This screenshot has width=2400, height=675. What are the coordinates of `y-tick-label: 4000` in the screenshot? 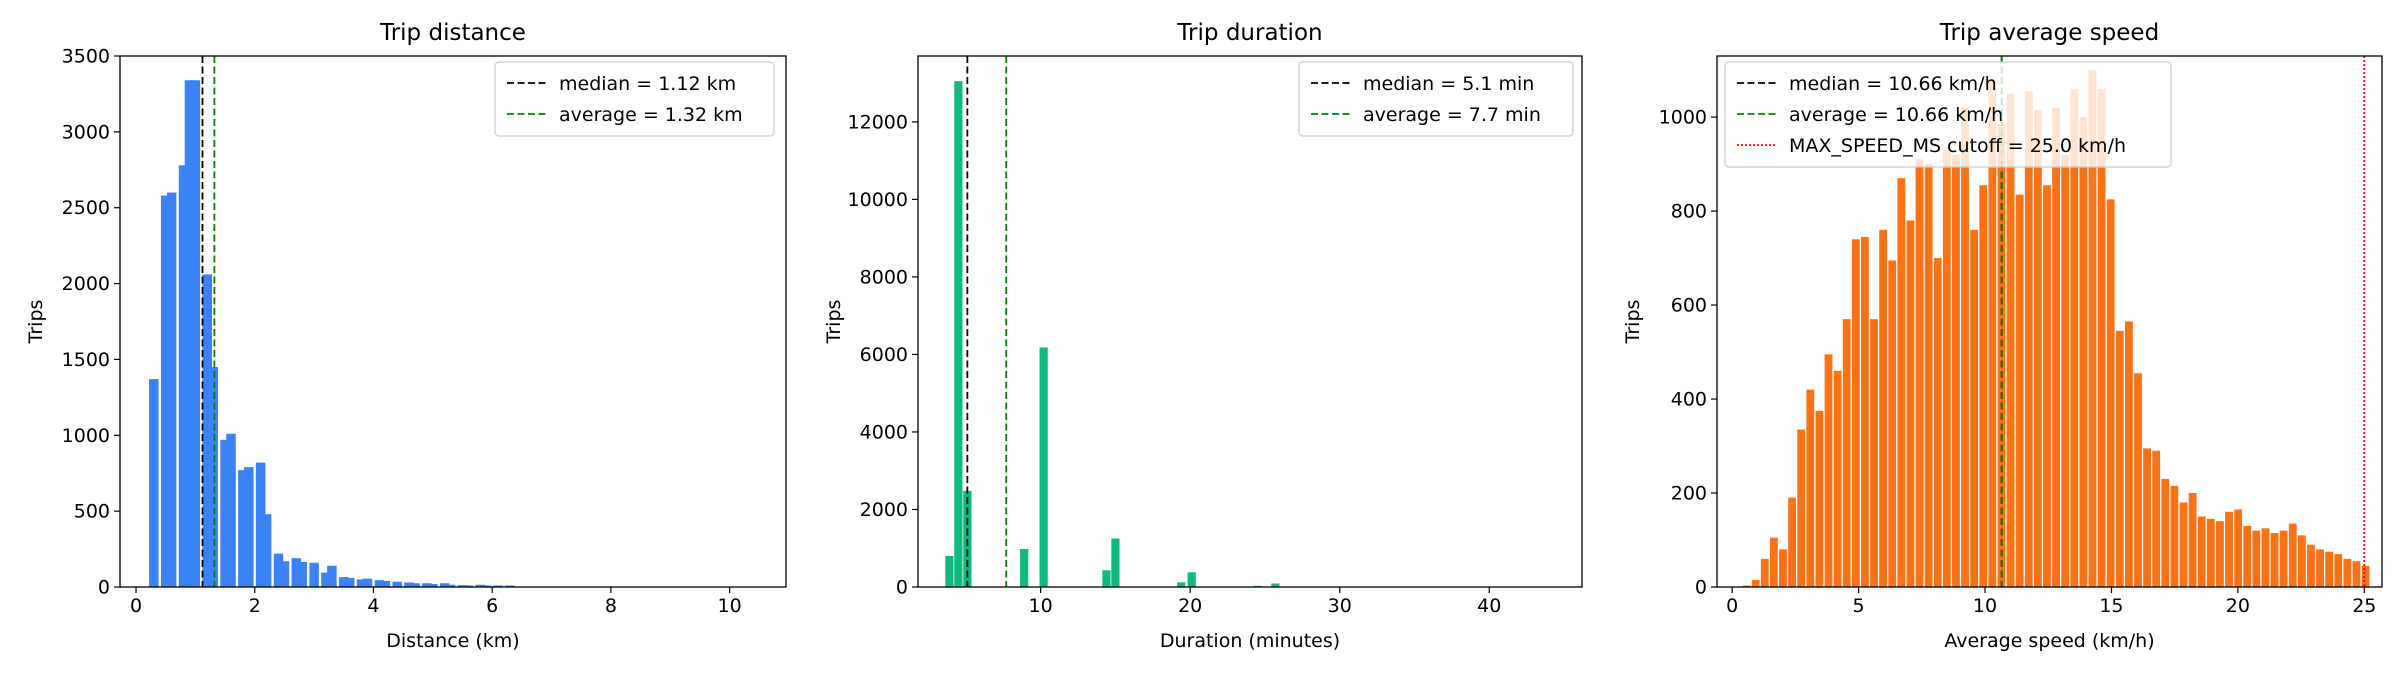 It's located at (884, 432).